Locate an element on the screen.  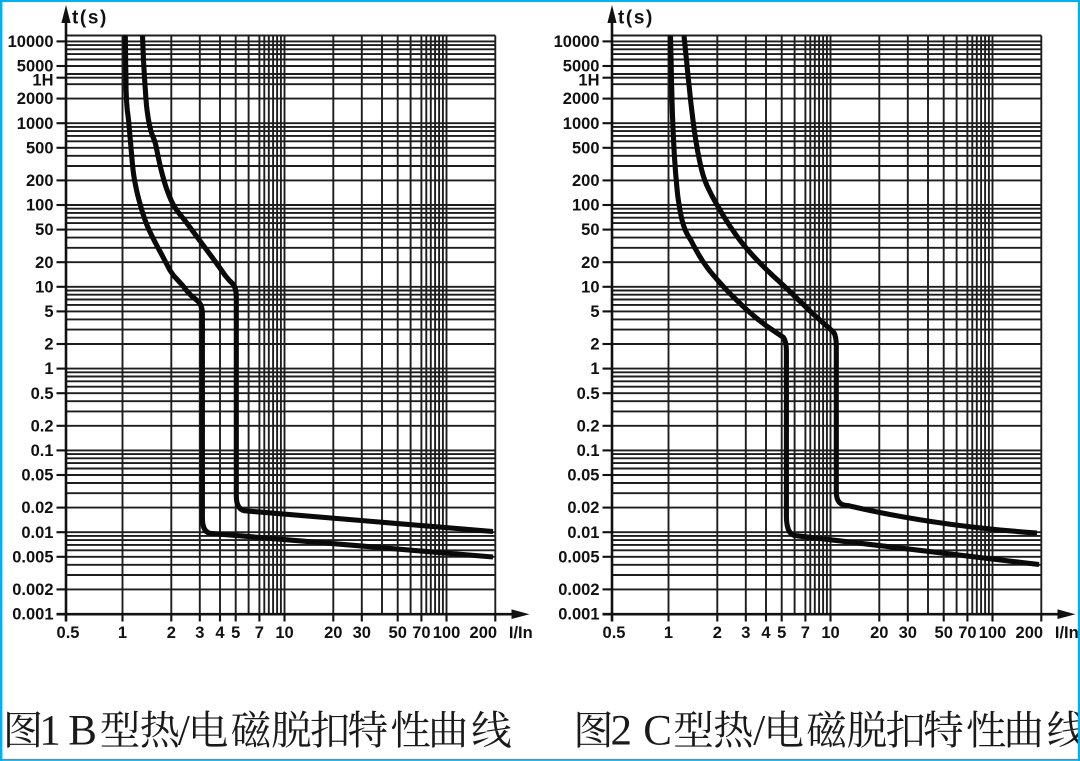
svg-text: B is located at coordinates (82, 731).